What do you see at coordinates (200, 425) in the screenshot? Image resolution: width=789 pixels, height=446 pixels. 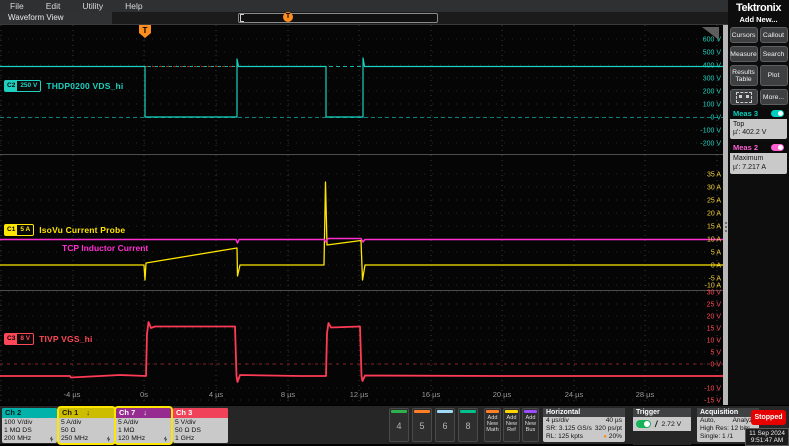 I see `channel-badge-ch3: Ch 3 5 V/div 50 Ω DS 1 GHz` at bounding box center [200, 425].